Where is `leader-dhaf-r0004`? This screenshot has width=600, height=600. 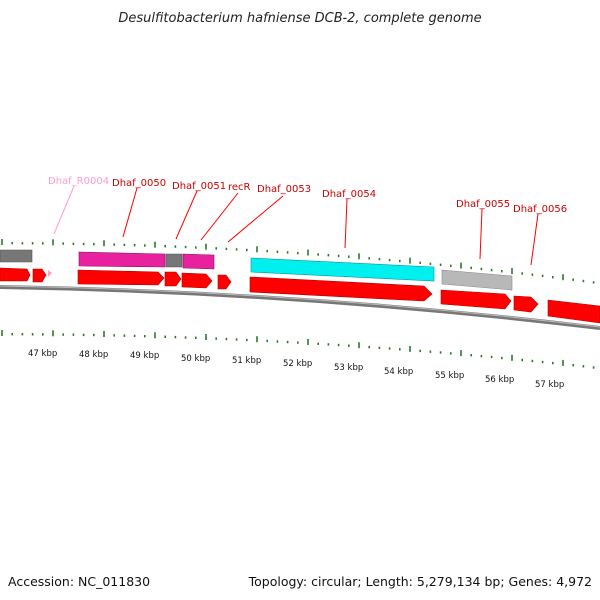
leader-dhaf-r0004 is located at coordinates (64, 210).